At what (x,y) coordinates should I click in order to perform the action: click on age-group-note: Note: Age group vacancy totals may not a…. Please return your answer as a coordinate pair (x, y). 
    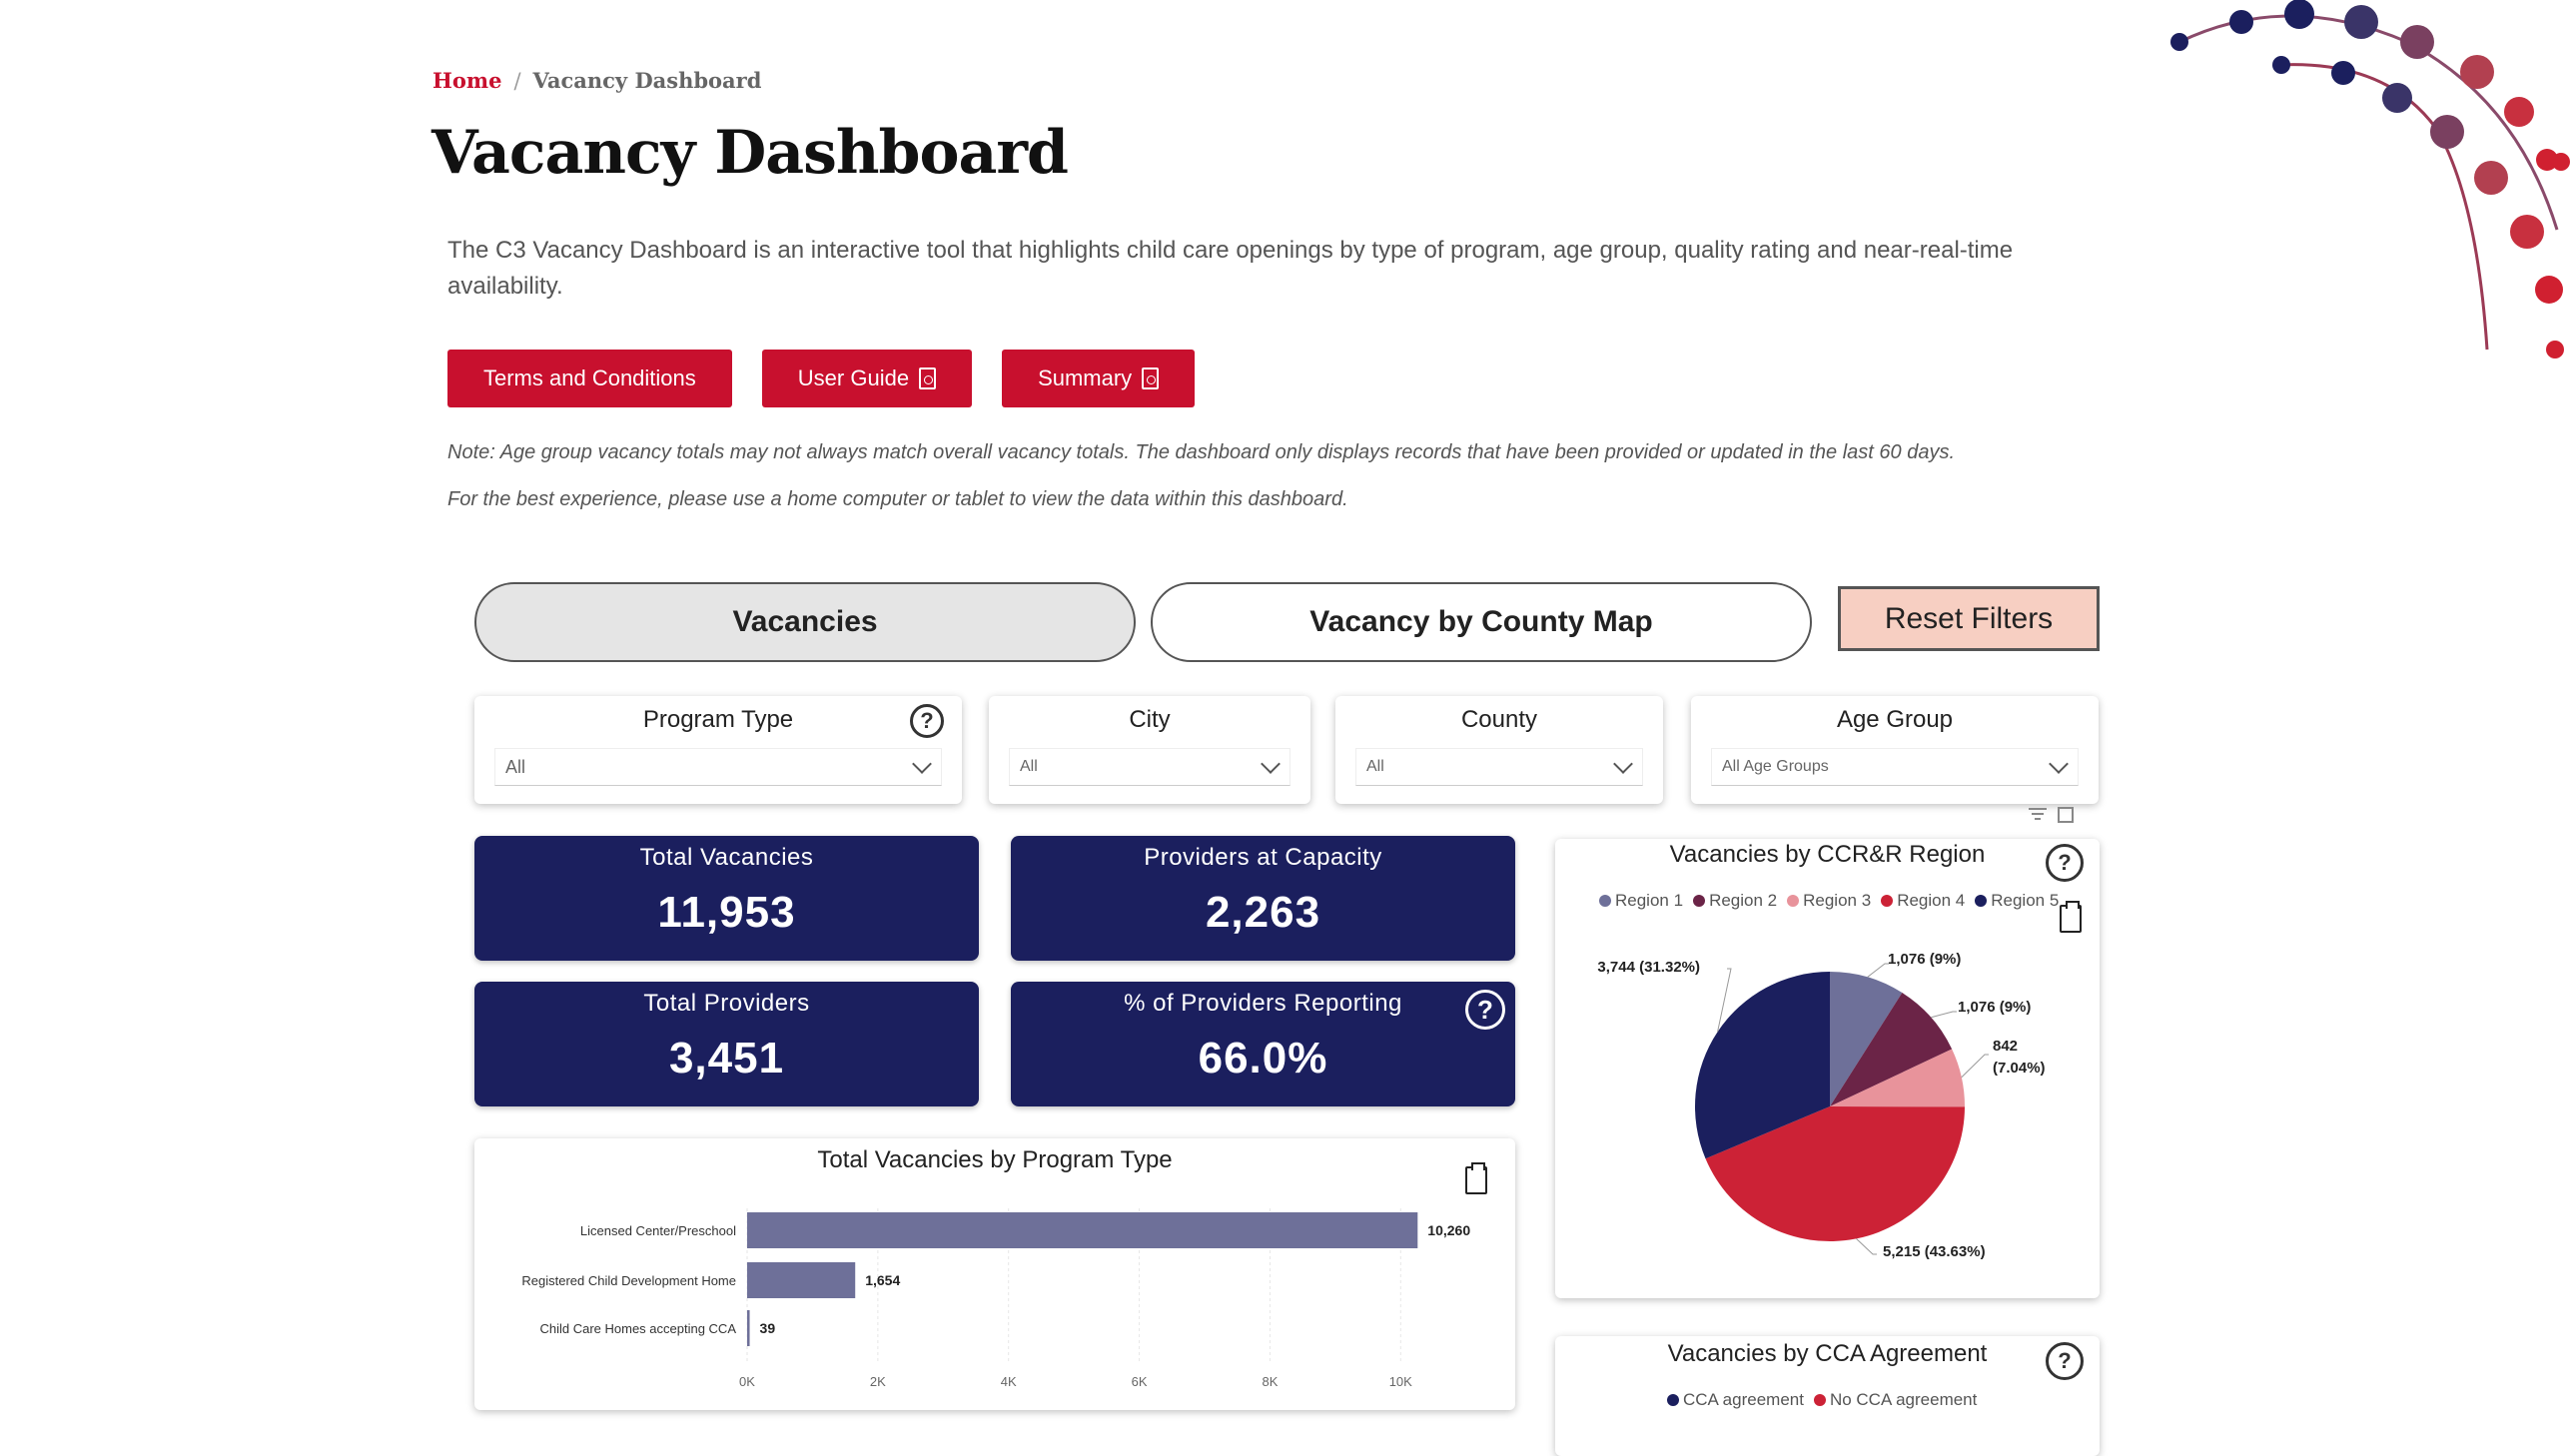
    Looking at the image, I should click on (1201, 452).